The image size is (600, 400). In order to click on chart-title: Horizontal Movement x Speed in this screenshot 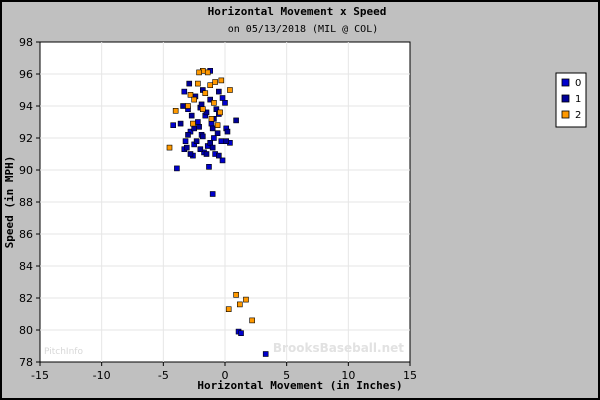, I will do `click(297, 11)`.